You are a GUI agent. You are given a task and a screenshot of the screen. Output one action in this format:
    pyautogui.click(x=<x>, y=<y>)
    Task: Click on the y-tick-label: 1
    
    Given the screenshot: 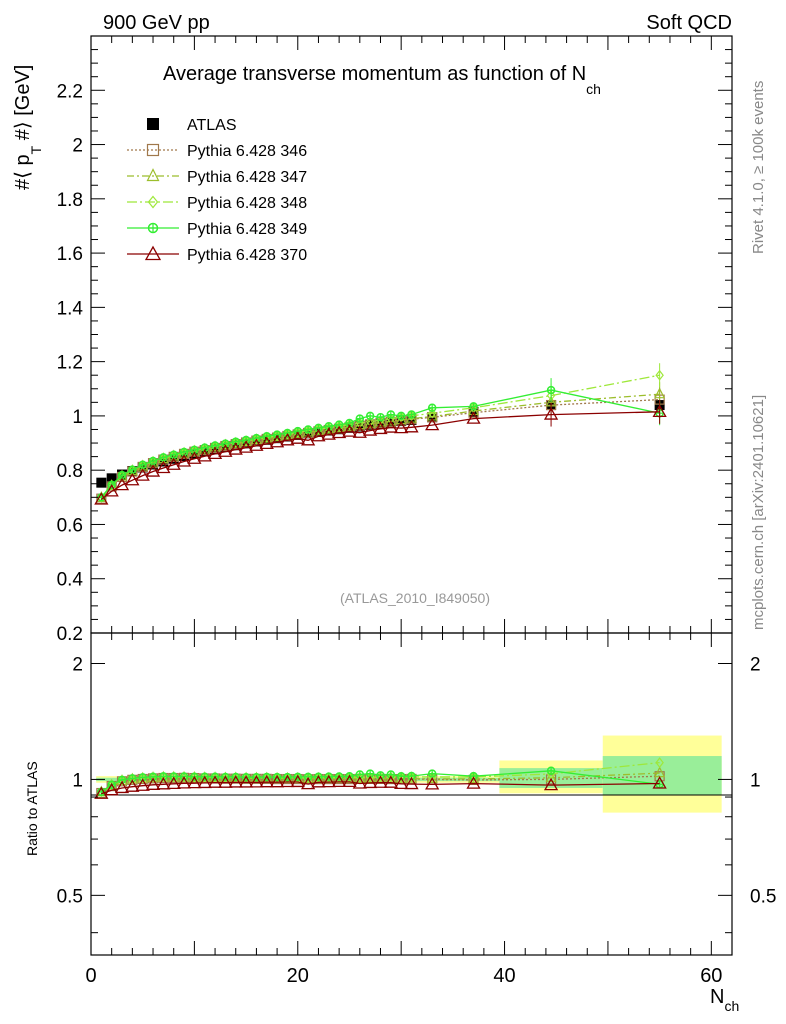 What is the action you would take?
    pyautogui.click(x=77, y=417)
    